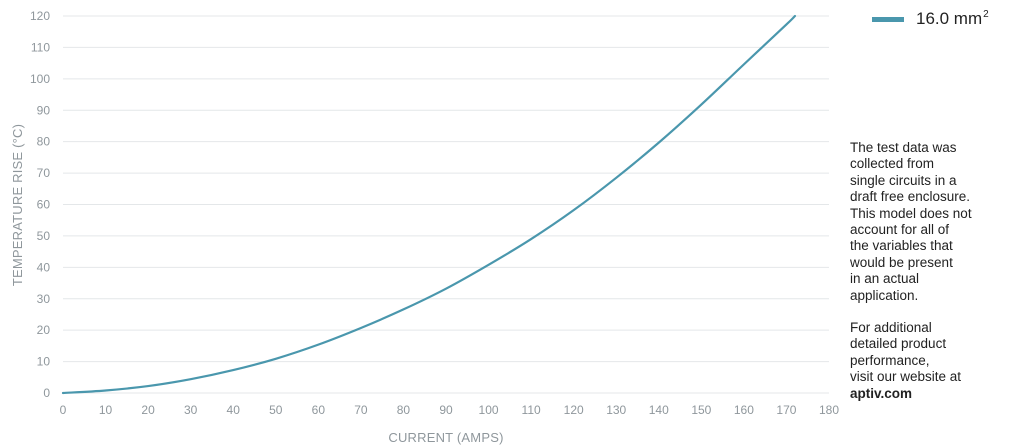 The width and height of the screenshot is (1016, 448). I want to click on x-tick-label-7: 70, so click(361, 410).